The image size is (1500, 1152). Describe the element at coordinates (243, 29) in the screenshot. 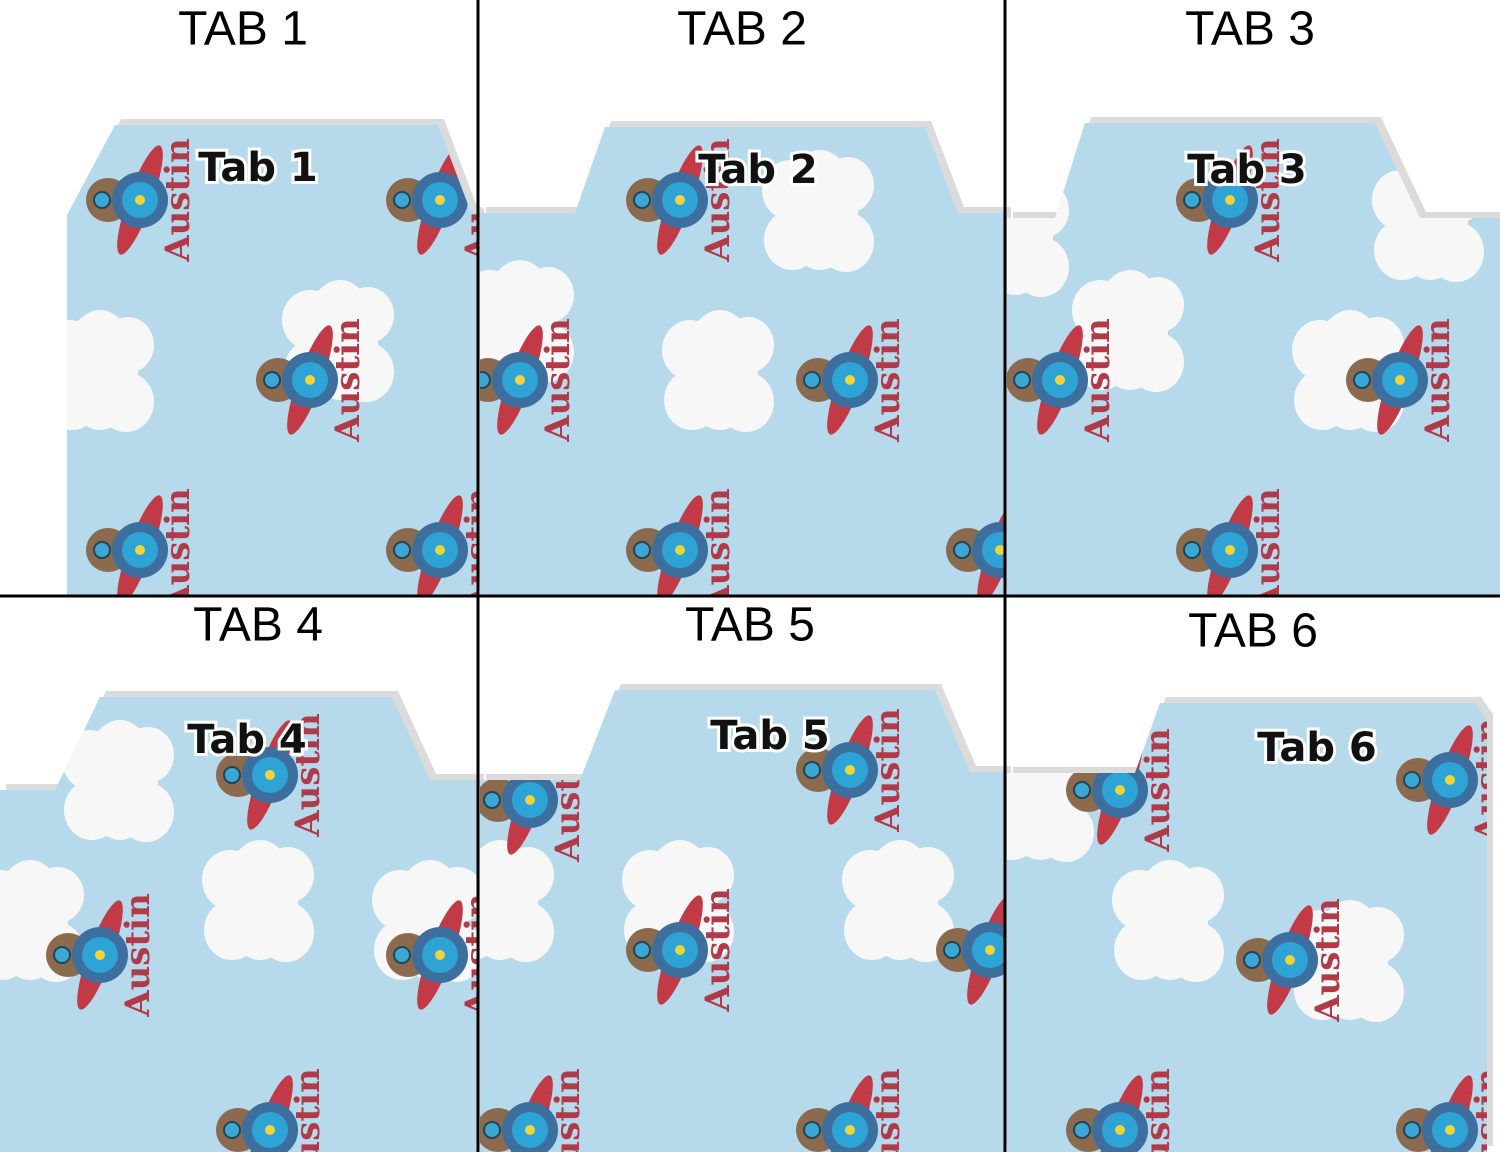

I see `panel-heading: TAB 1` at that location.